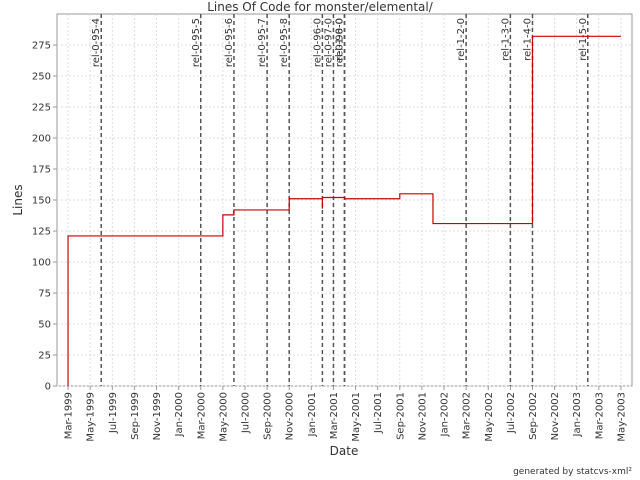 This screenshot has height=480, width=640. I want to click on y-tick-label: 250, so click(41, 77).